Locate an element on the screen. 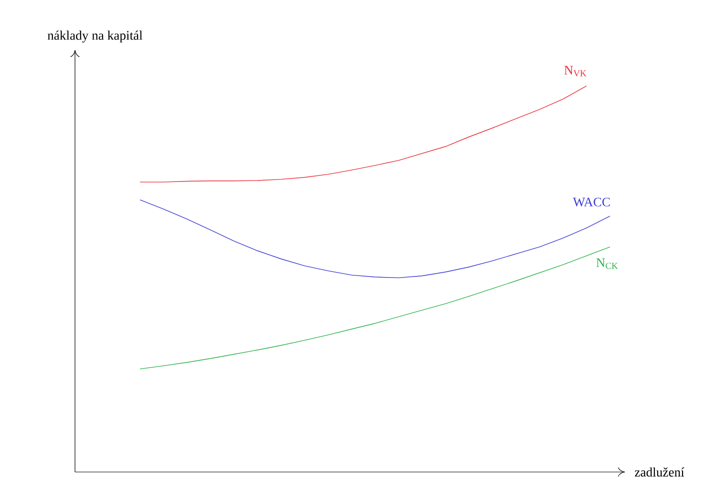 This screenshot has width=715, height=482. x-axis-title: zadlužení is located at coordinates (659, 472).